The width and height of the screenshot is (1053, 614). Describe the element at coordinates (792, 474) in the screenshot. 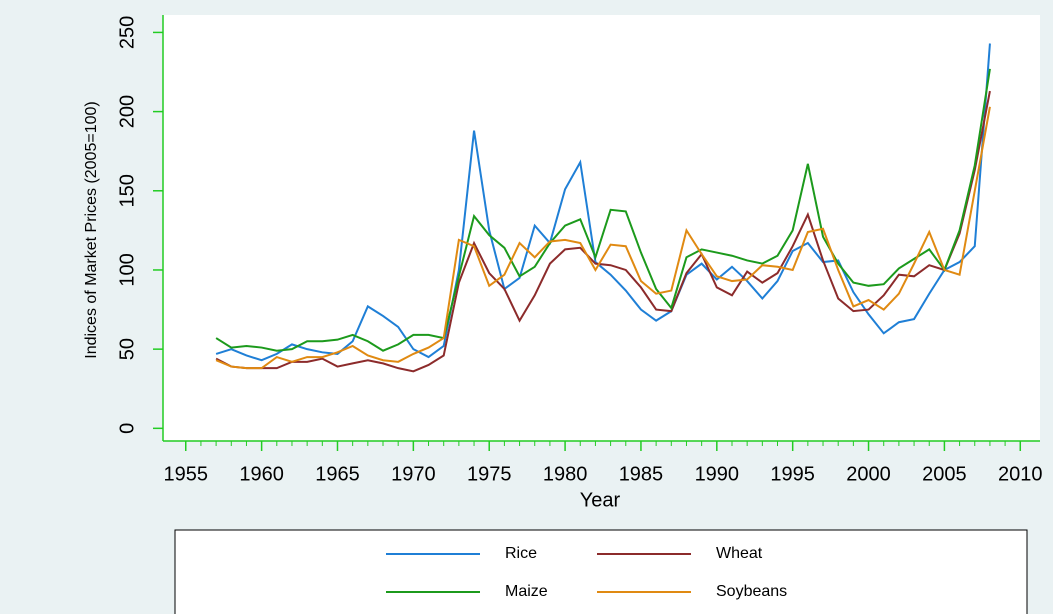

I see `x-tick-label: 1995` at that location.